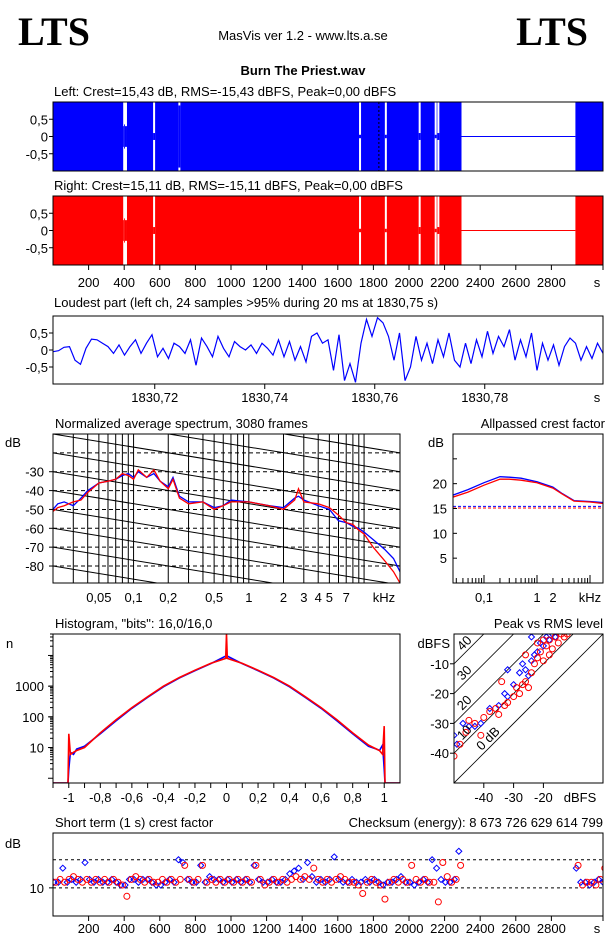 This screenshot has height=946, width=606. Describe the element at coordinates (168, 597) in the screenshot. I see `spectrum-x-tick-label: 0,2` at that location.